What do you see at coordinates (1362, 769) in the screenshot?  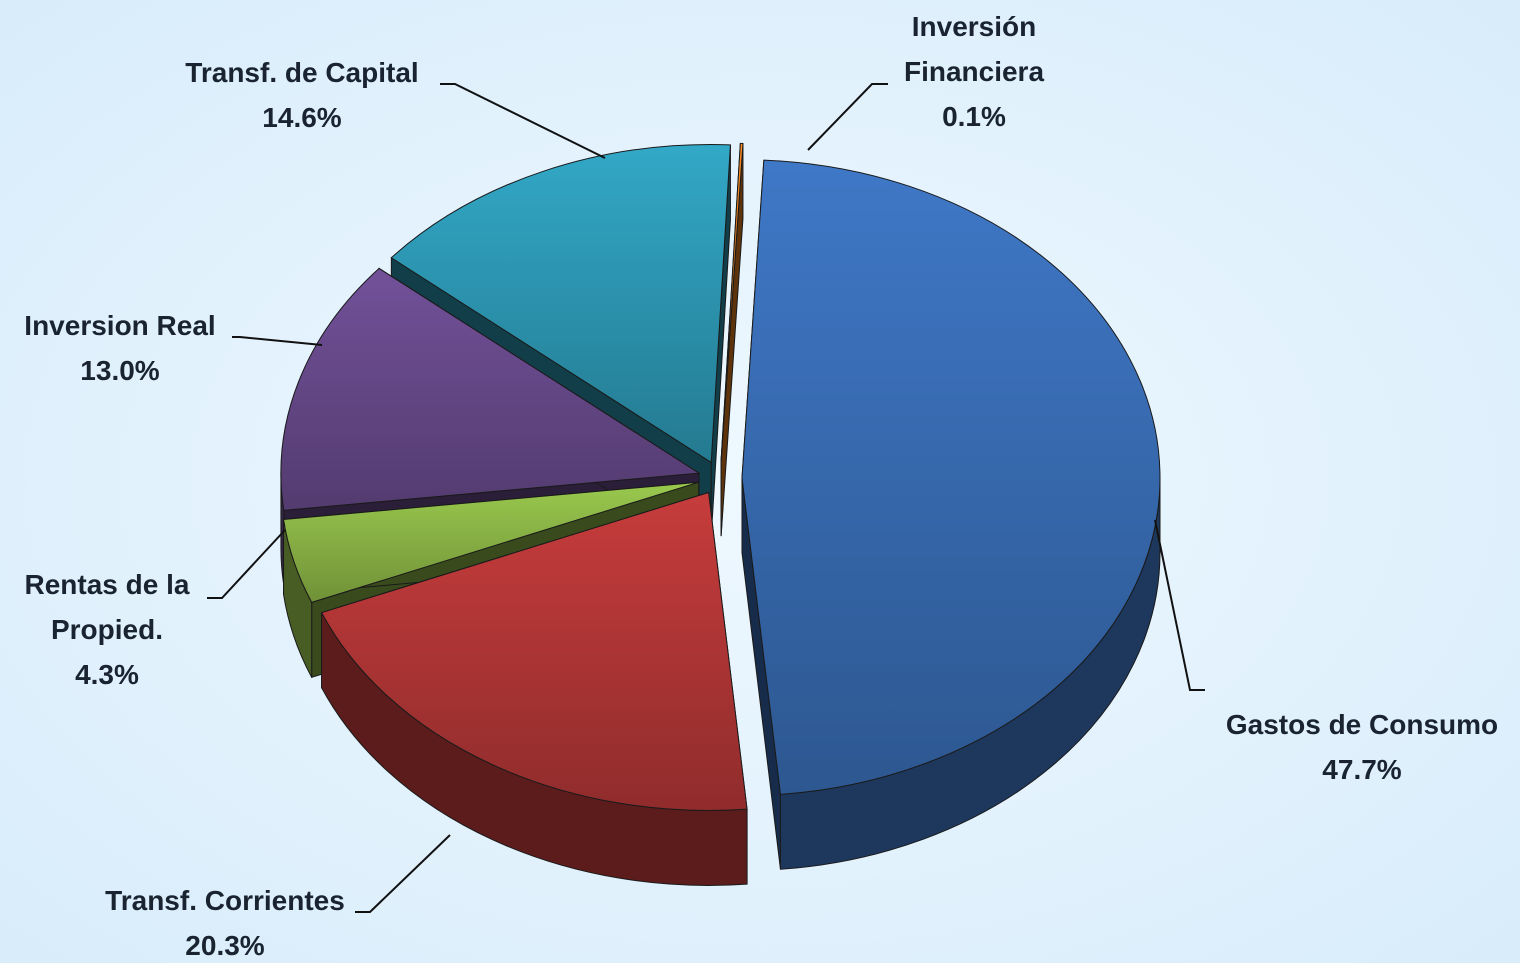 I see `value-label: 47.7%` at bounding box center [1362, 769].